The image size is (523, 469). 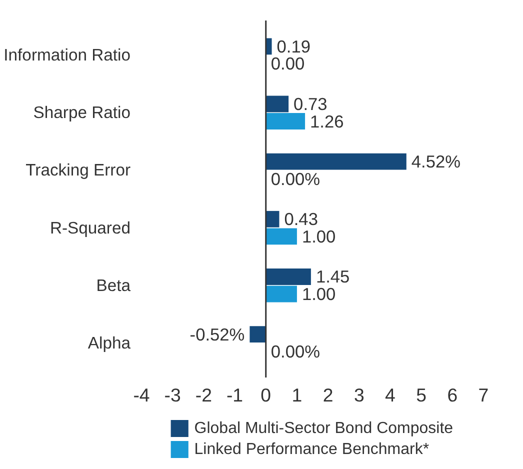 What do you see at coordinates (78, 170) in the screenshot?
I see `y-tick-label: Tracking Error` at bounding box center [78, 170].